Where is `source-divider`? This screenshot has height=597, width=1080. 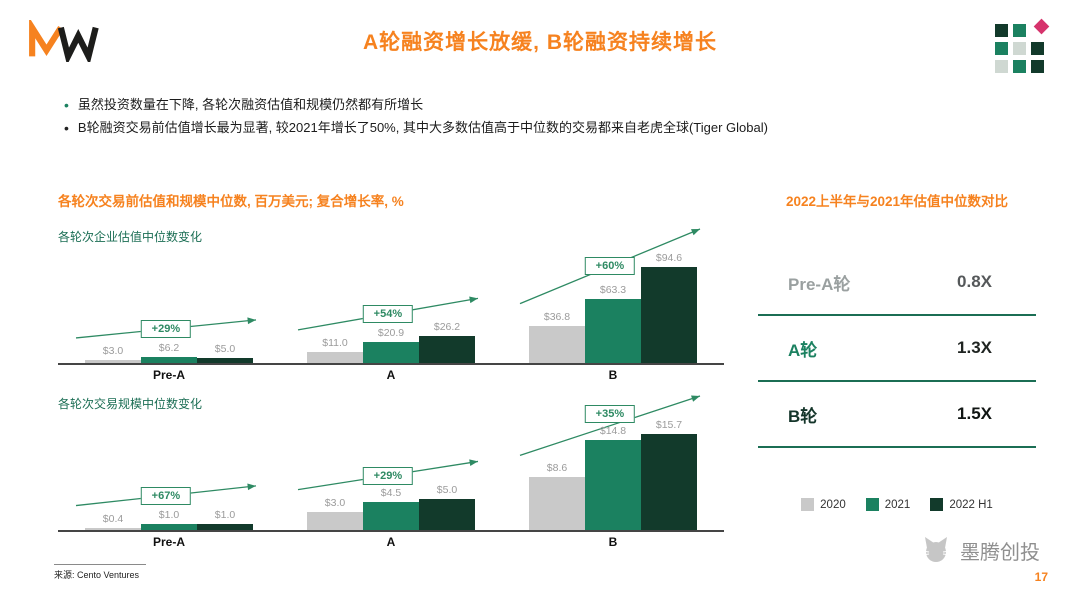
source-divider is located at coordinates (100, 564).